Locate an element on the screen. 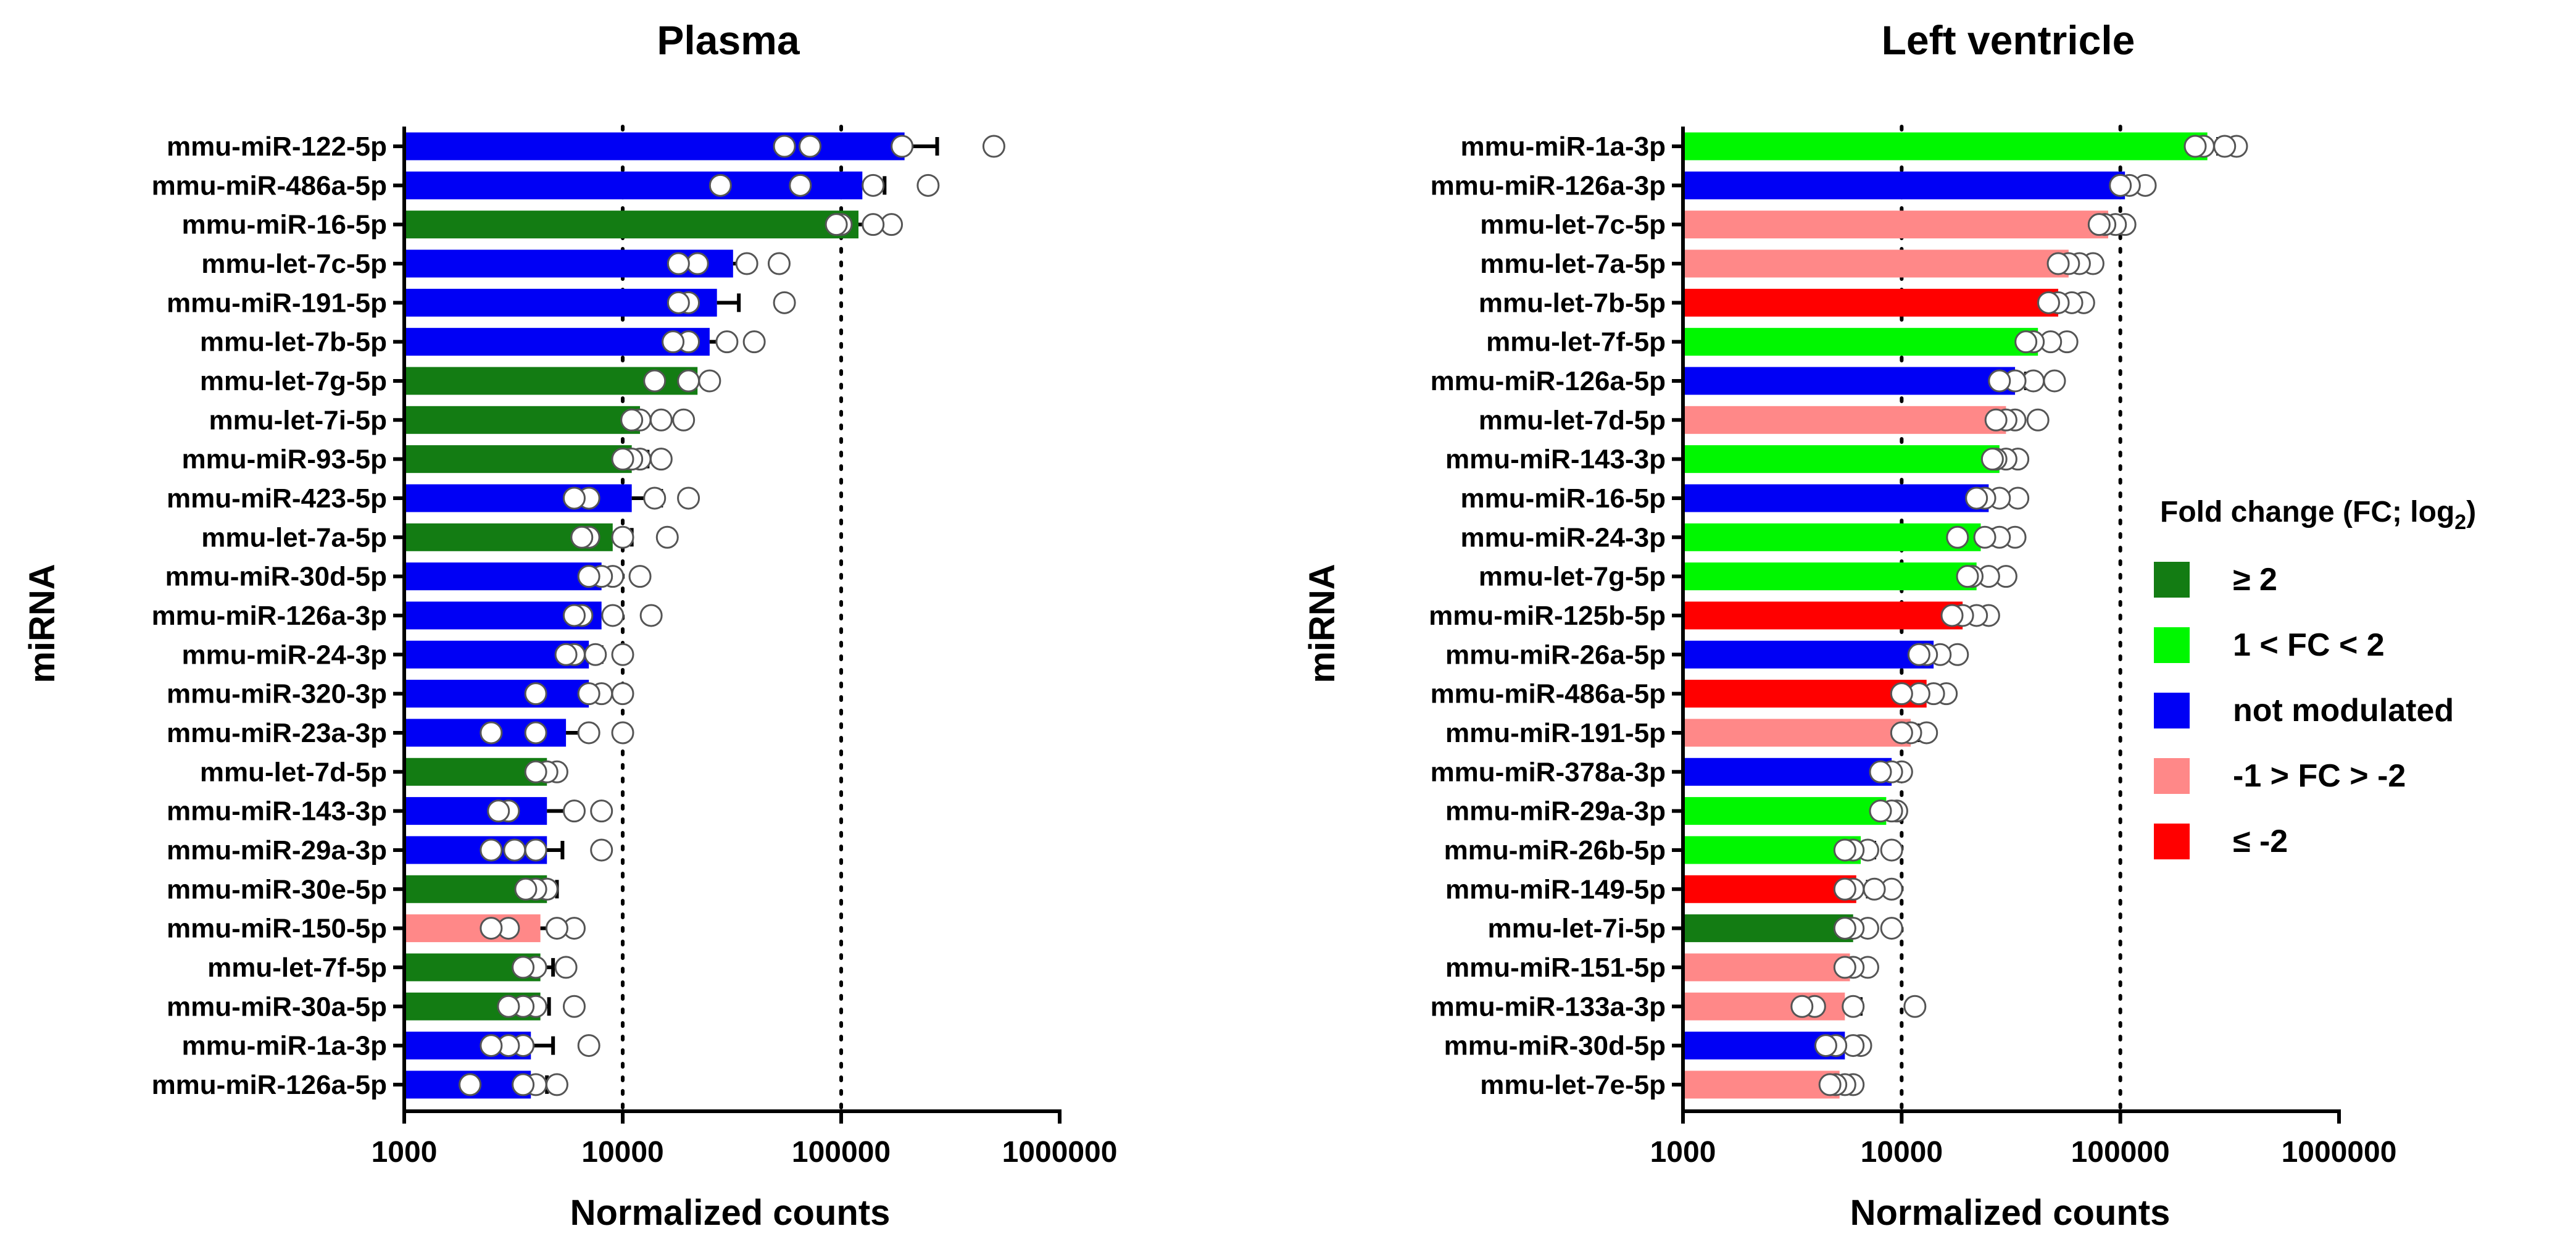 This screenshot has width=2576, height=1252. left-ventricle-x-tick-label: 100000 is located at coordinates (2121, 1152).